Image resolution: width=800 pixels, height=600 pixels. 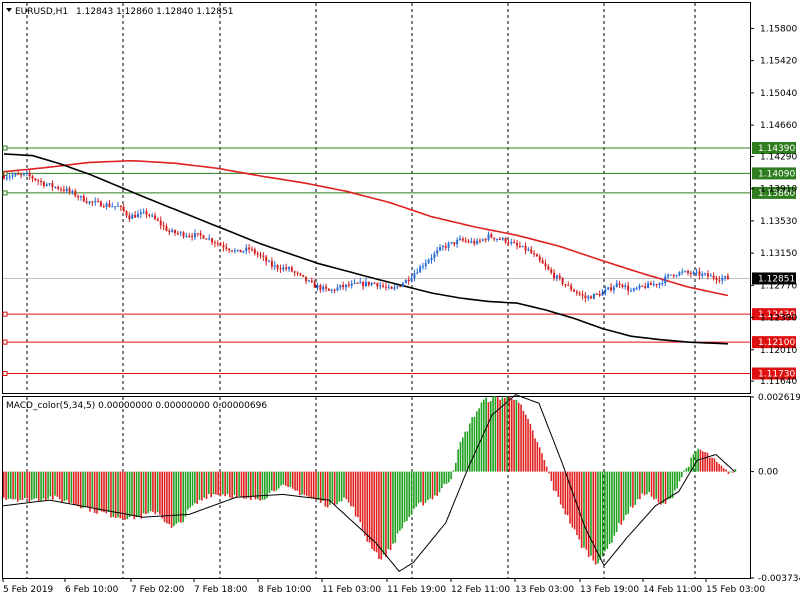 I want to click on macd-tick-label: 0.00, so click(x=768, y=473).